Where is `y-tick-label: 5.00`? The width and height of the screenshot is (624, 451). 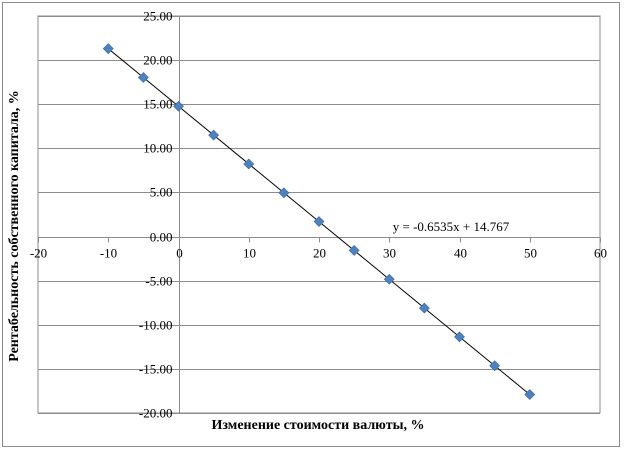 y-tick-label: 5.00 is located at coordinates (161, 192).